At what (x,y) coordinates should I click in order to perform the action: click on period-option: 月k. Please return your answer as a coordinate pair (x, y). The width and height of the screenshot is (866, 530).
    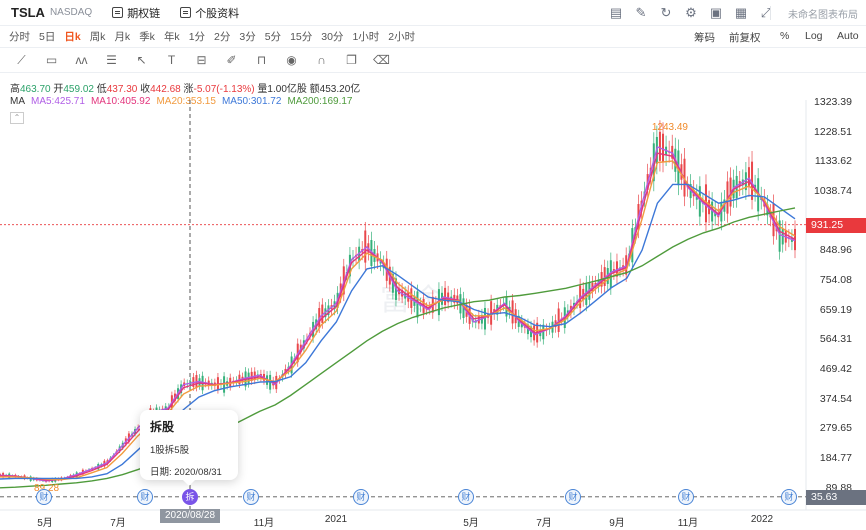
    Looking at the image, I should click on (122, 37).